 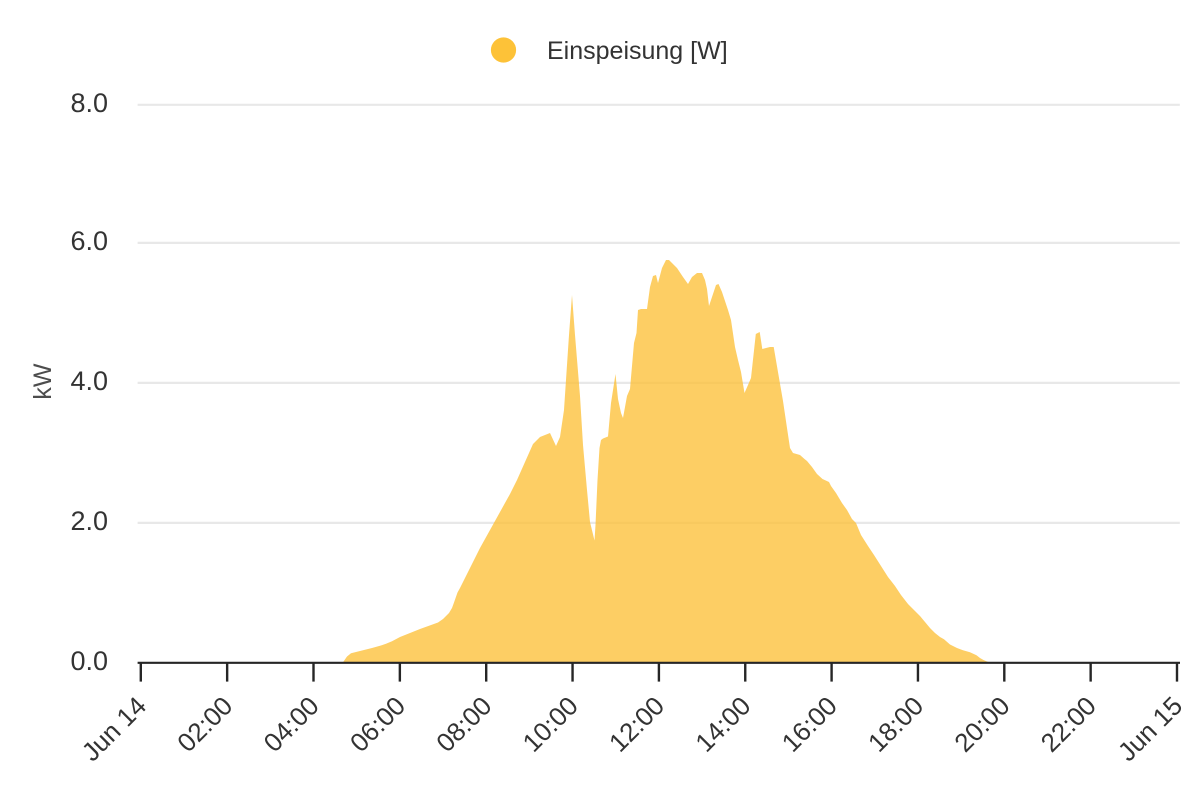 What do you see at coordinates (43, 381) in the screenshot?
I see `svg-text: kW` at bounding box center [43, 381].